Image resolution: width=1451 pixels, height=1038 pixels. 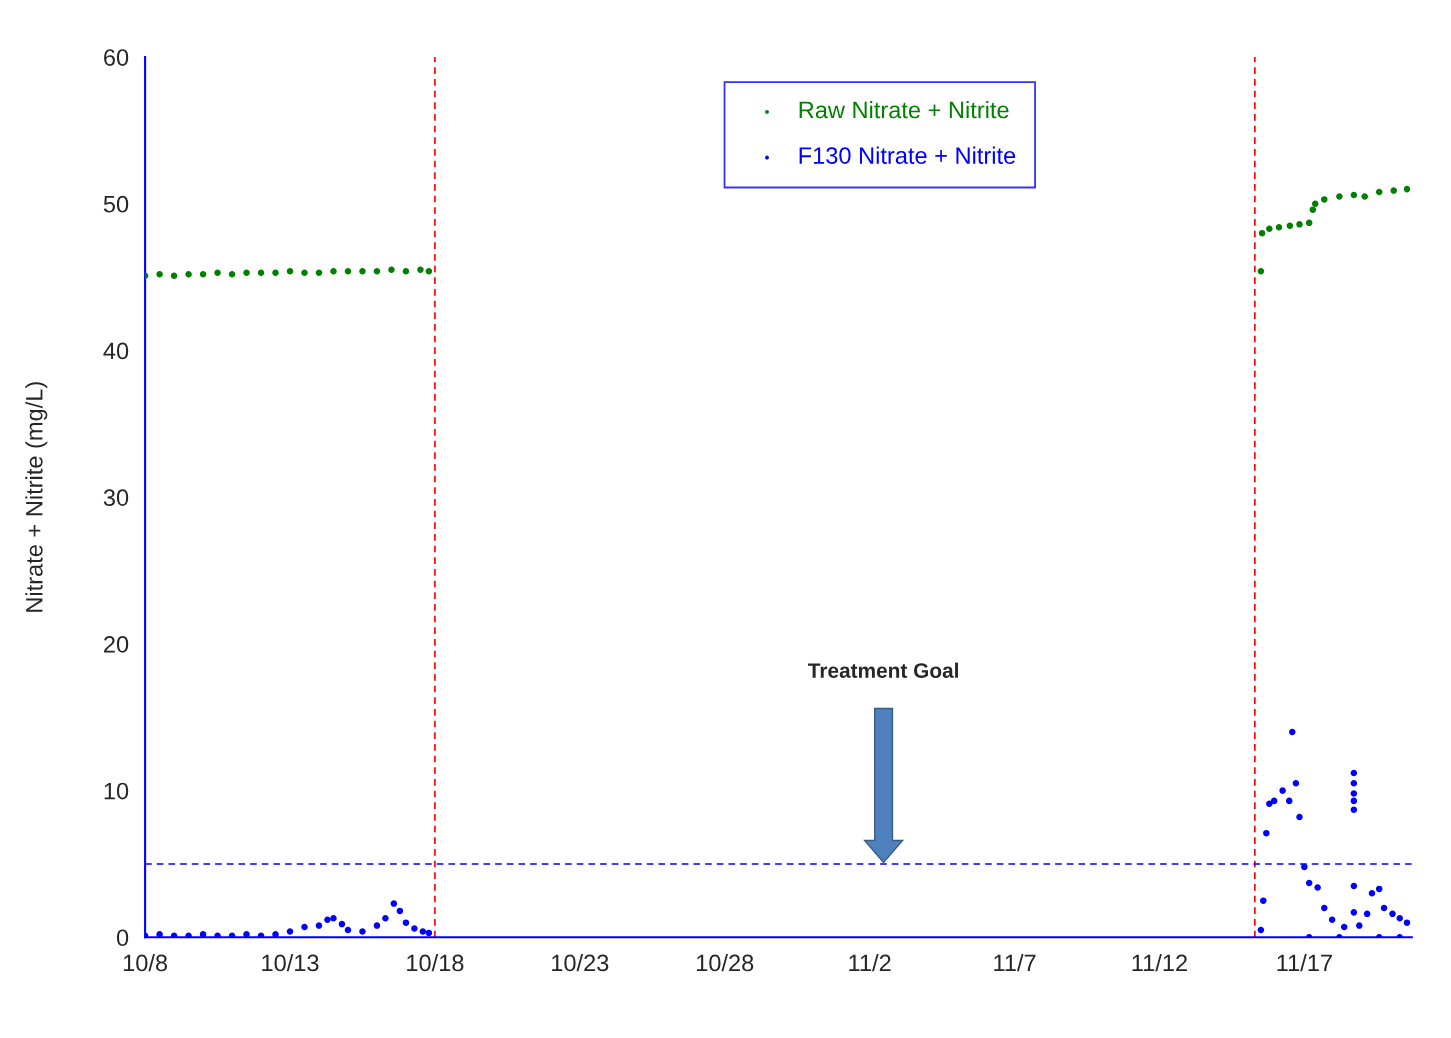 What do you see at coordinates (116, 57) in the screenshot?
I see `y-tick-label: 60` at bounding box center [116, 57].